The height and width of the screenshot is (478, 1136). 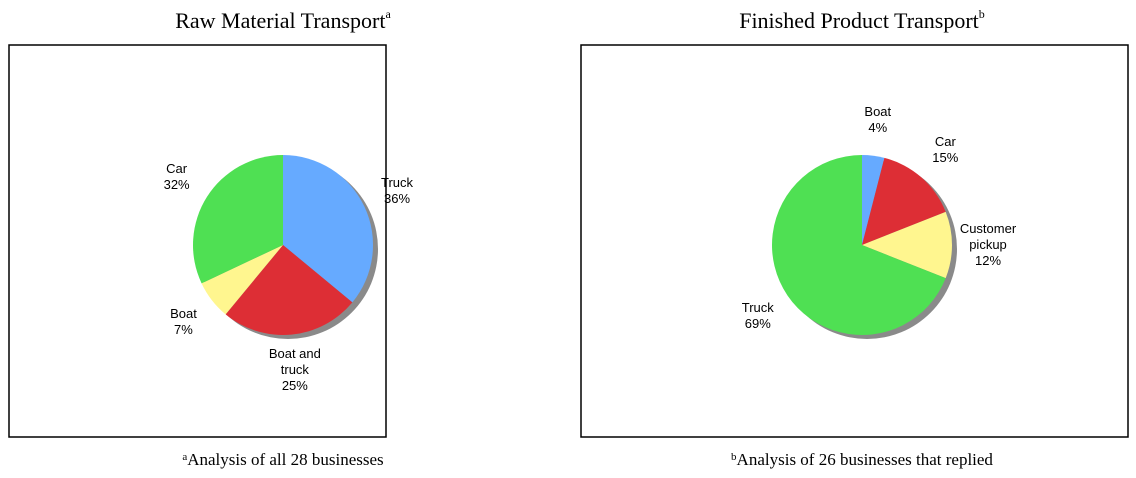 I want to click on slice-value: 36%, so click(x=397, y=199).